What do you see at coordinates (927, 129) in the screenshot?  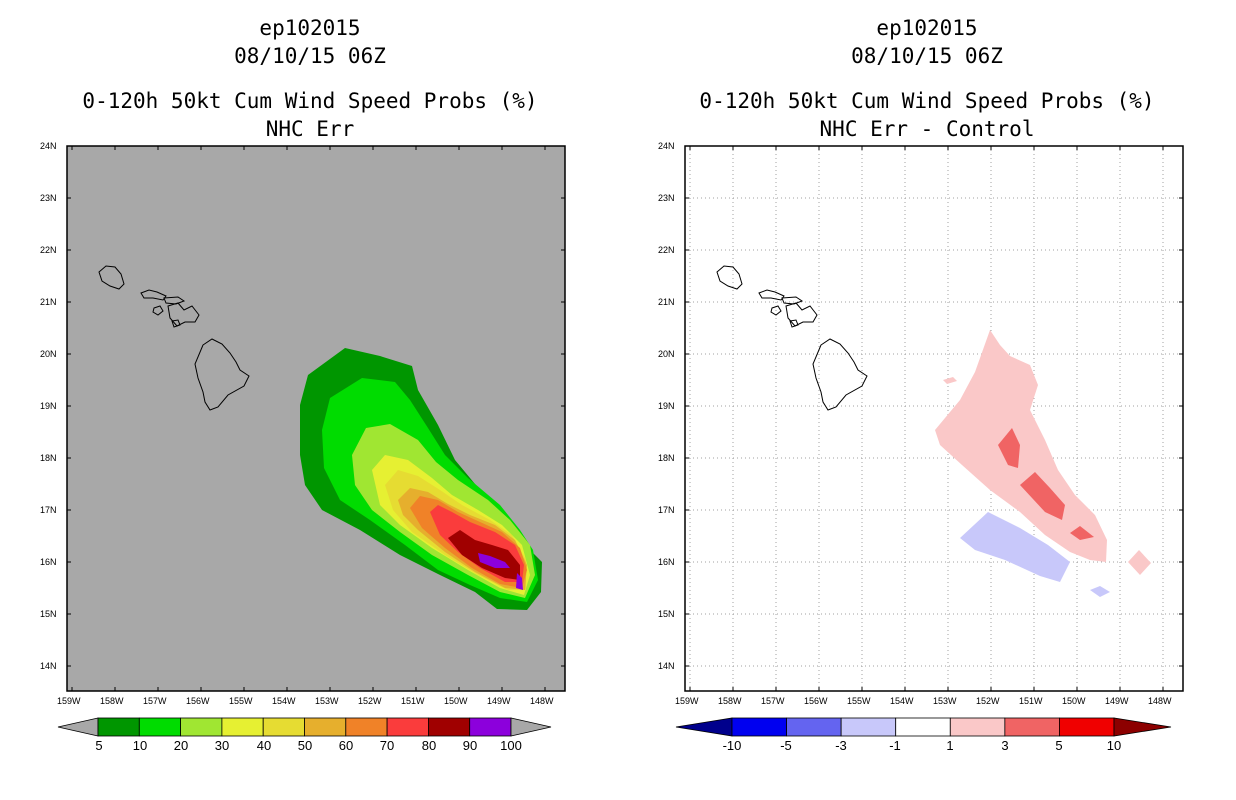 I see `right-subtitle: NHC Err - Control` at bounding box center [927, 129].